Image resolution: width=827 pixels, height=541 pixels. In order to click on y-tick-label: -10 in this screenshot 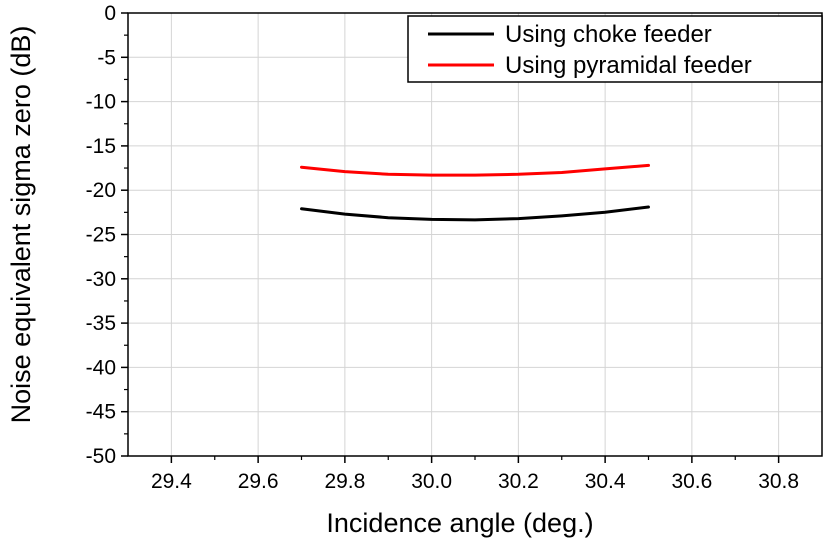, I will do `click(101, 102)`.